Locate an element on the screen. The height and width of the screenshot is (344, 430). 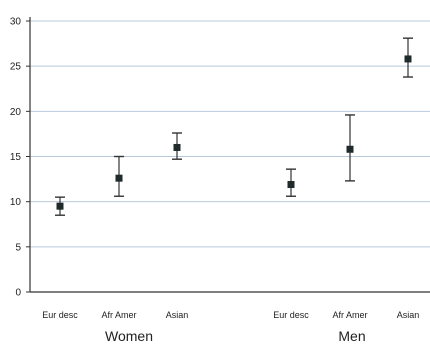
y-tick-label: 15 is located at coordinates (16, 157).